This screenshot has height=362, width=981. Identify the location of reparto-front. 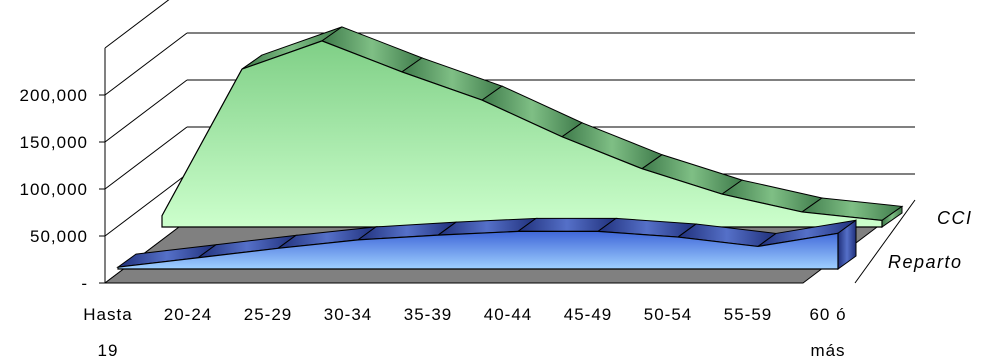
(478, 250).